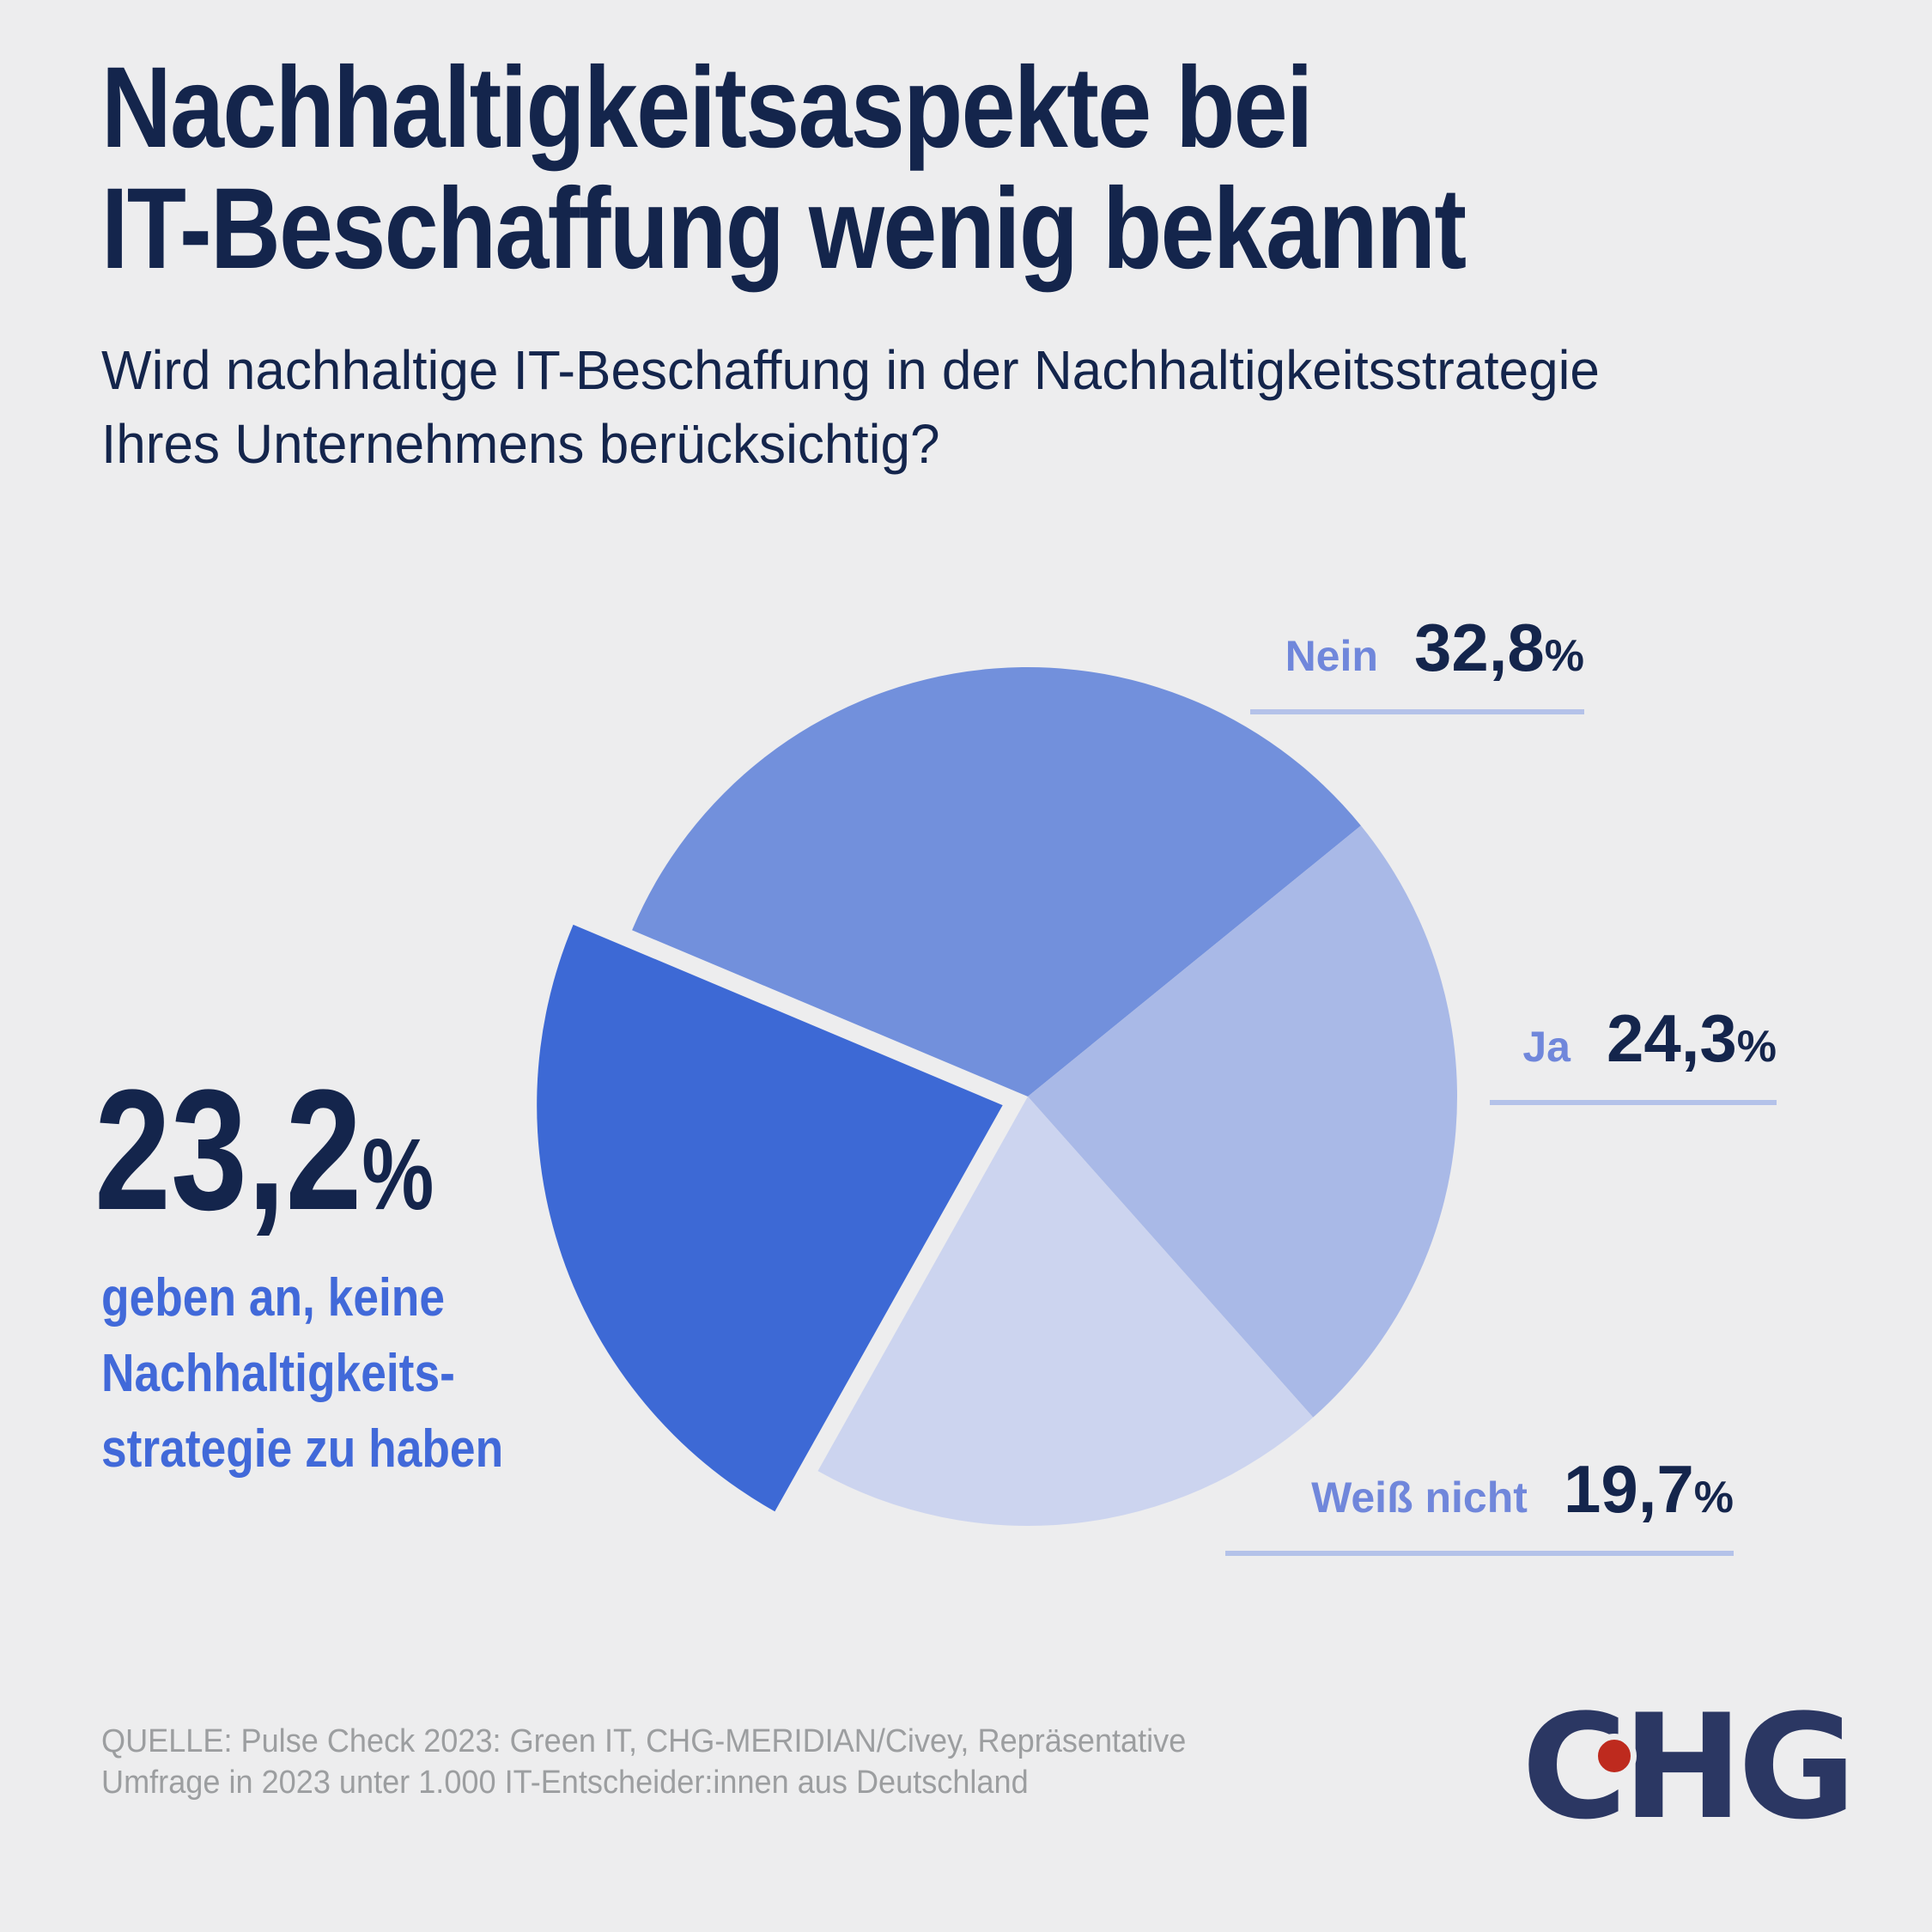  Describe the element at coordinates (1628, 1489) in the screenshot. I see `callout-weiss-nicht-number: 19,7` at that location.